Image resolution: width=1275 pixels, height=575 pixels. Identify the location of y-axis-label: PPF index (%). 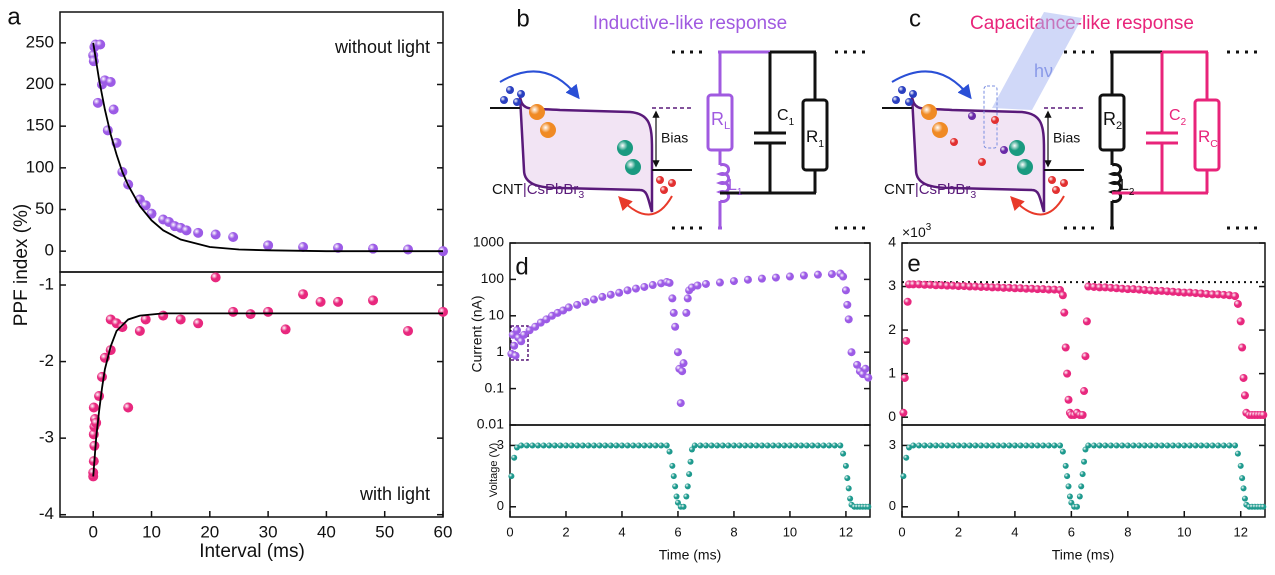
(21, 265).